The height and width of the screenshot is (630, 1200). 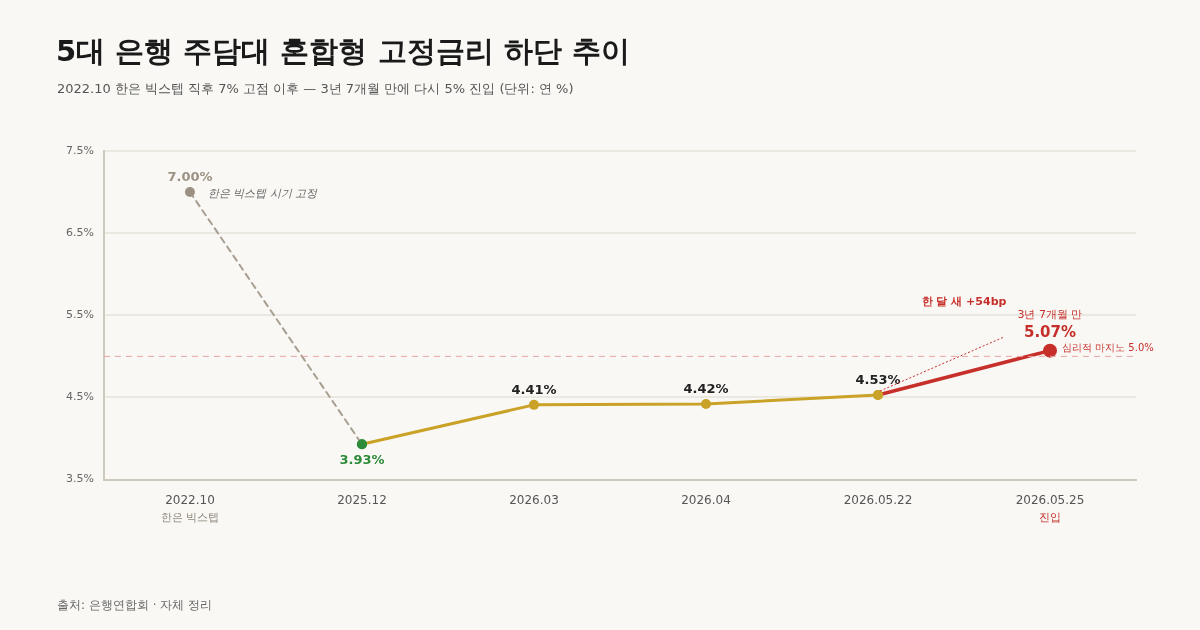 I want to click on source-note: 출처: 은행연합회 · 자체 정리, so click(x=135, y=605).